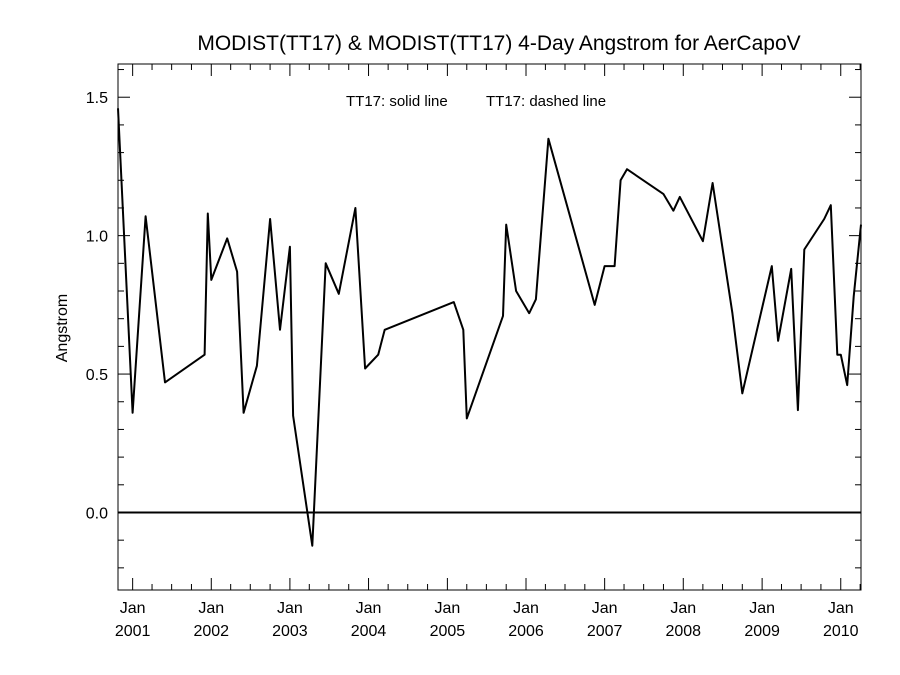  Describe the element at coordinates (605, 631) in the screenshot. I see `x-tick-label-year: 2007` at that location.